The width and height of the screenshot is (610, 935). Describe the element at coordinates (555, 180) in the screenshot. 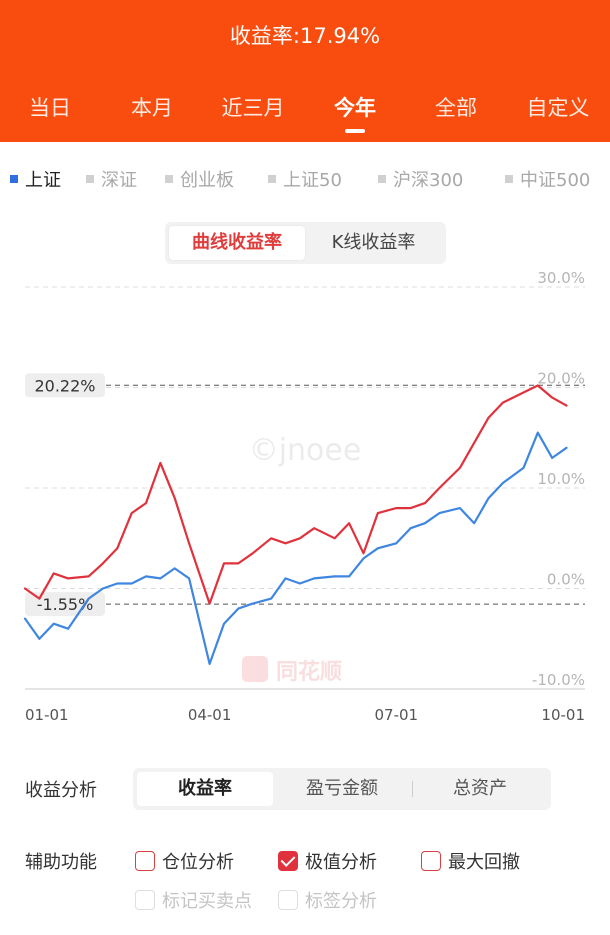

I see `index-tab-label: 中证500` at that location.